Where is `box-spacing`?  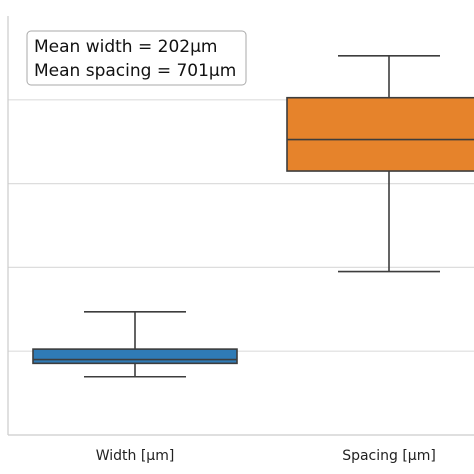
box-spacing is located at coordinates (380, 134).